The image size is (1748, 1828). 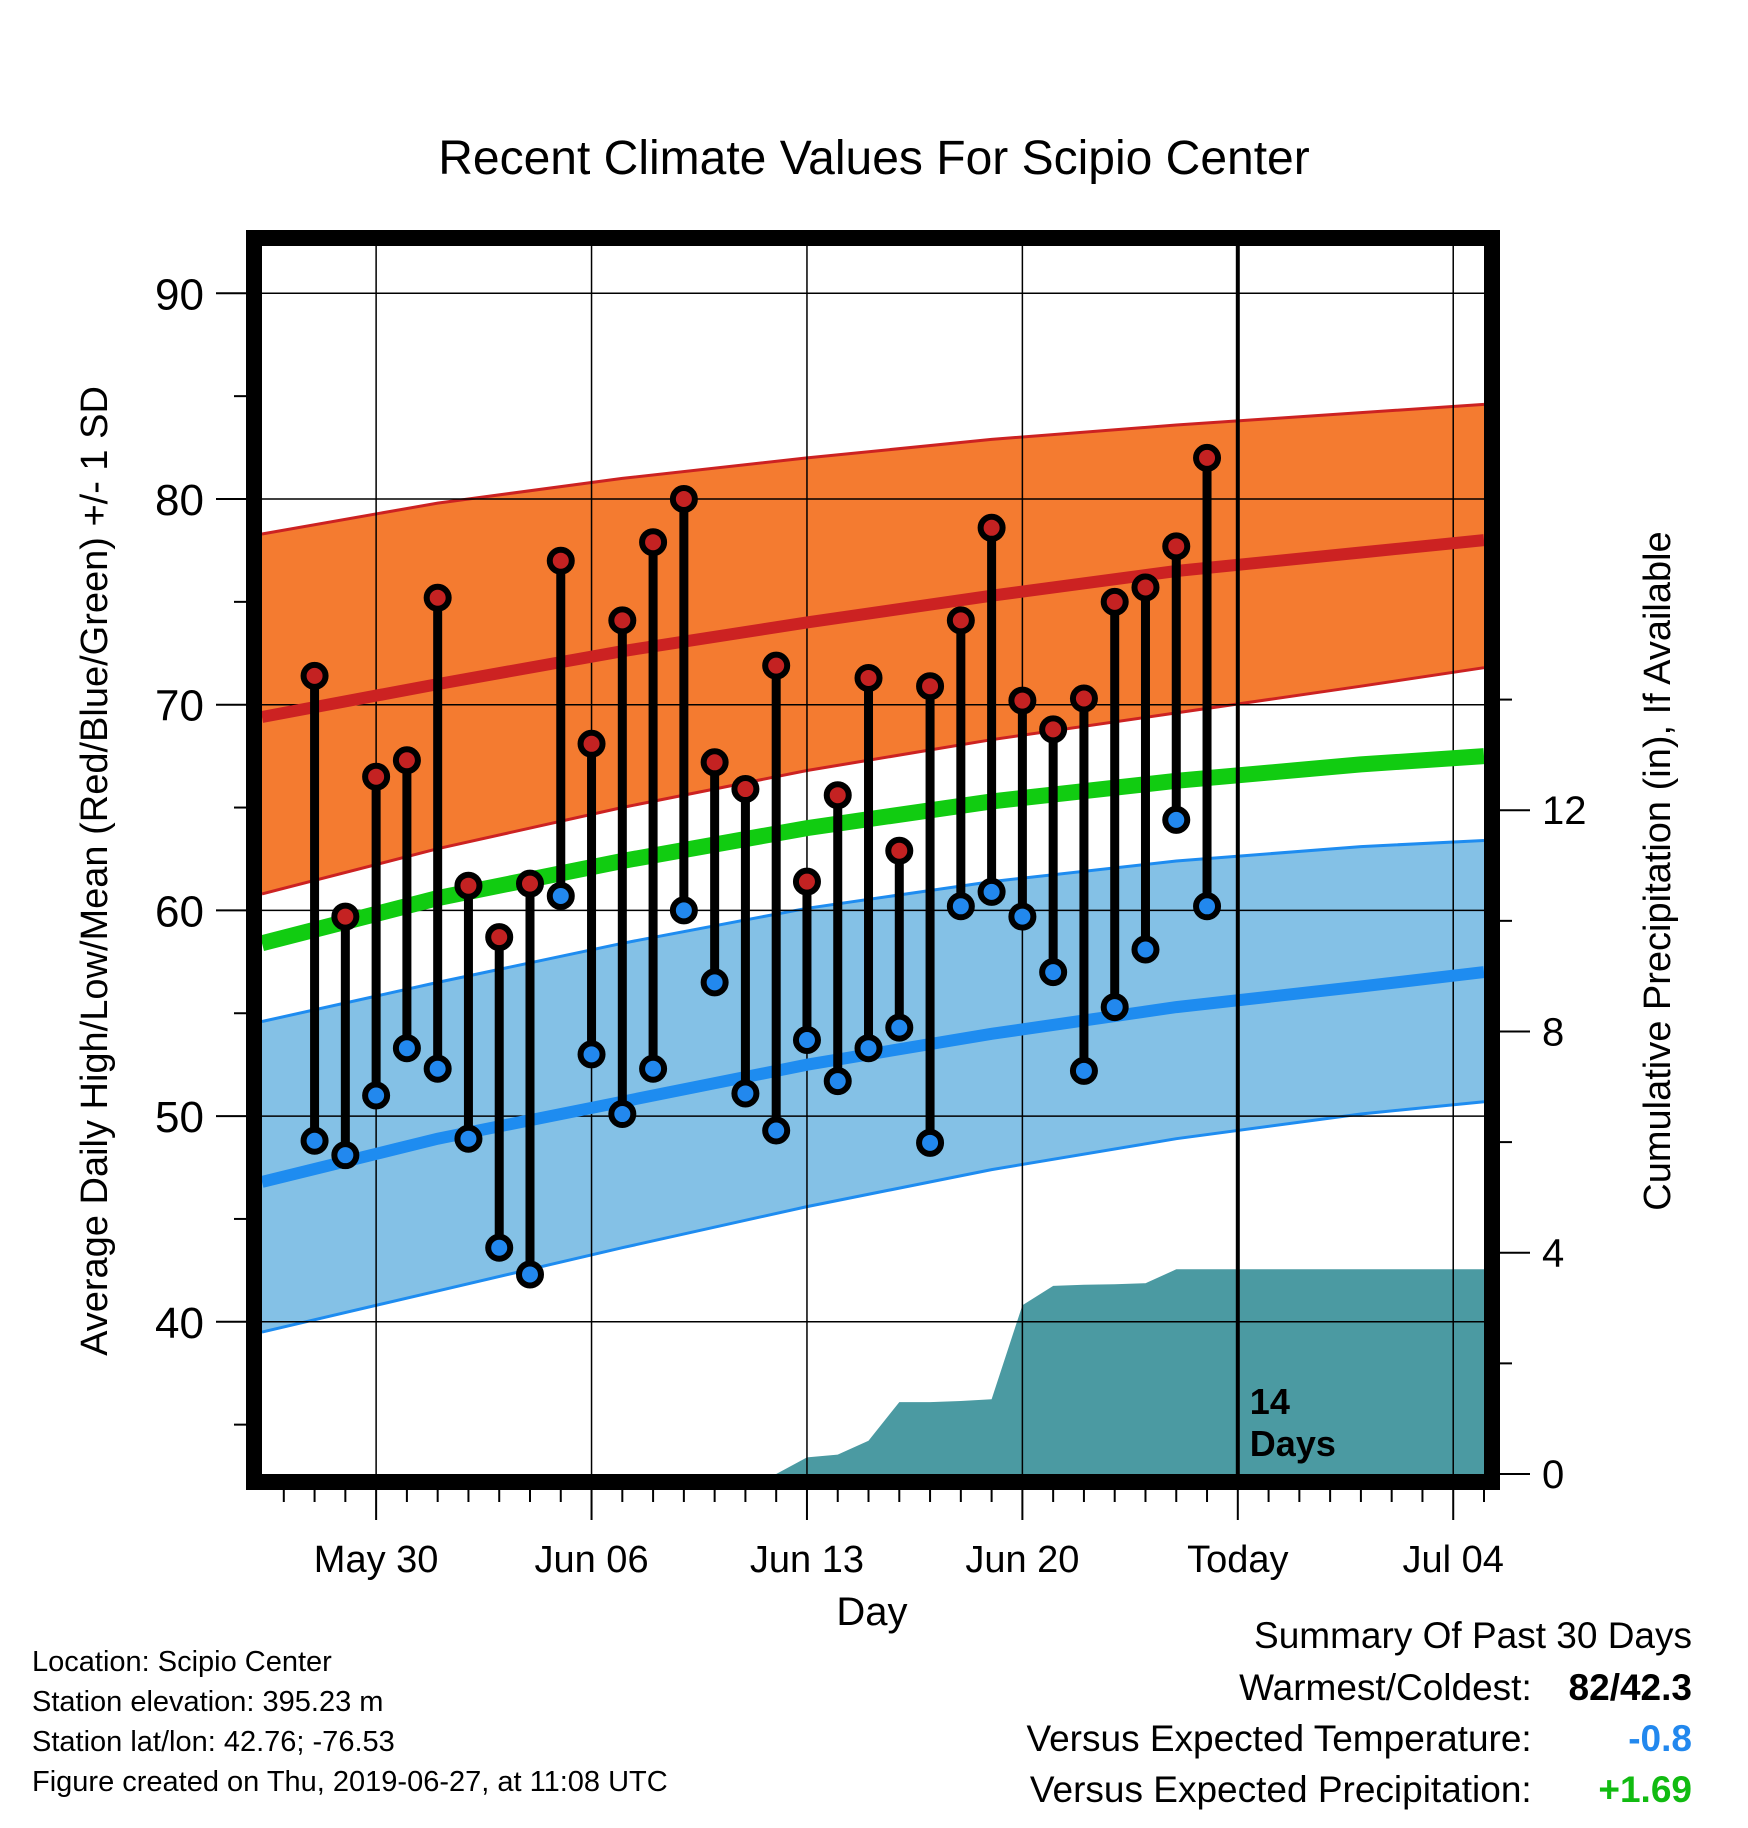 I want to click on y2-tick-label: 0, so click(x=1553, y=1475).